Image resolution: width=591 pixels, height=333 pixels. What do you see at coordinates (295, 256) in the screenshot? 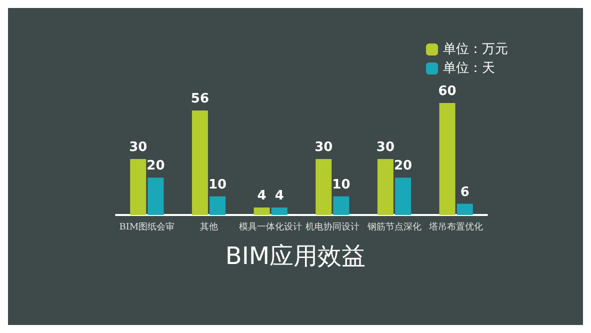
I see `text: BIM应用效益` at bounding box center [295, 256].